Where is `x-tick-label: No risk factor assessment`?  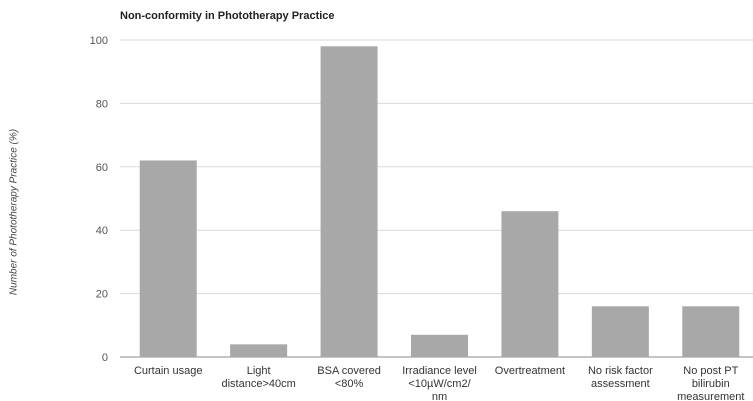 x-tick-label: No risk factor assessment is located at coordinates (620, 377).